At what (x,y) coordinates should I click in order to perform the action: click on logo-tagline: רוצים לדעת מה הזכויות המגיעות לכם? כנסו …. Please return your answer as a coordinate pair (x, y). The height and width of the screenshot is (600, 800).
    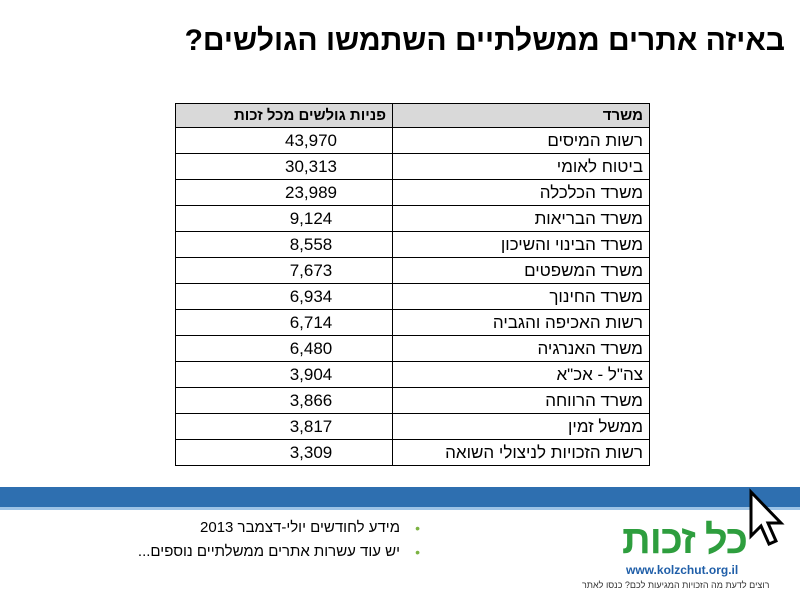
    Looking at the image, I should click on (676, 585).